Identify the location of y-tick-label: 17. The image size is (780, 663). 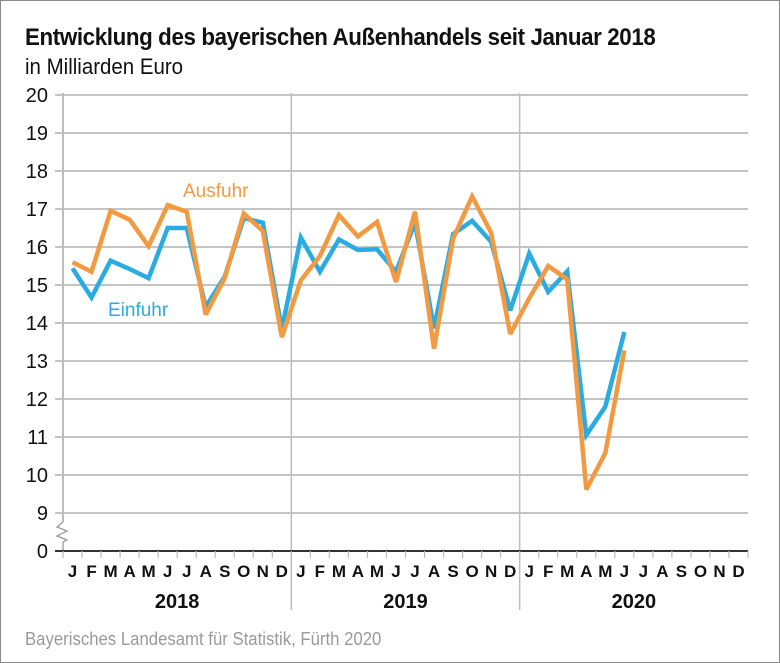
(37, 210).